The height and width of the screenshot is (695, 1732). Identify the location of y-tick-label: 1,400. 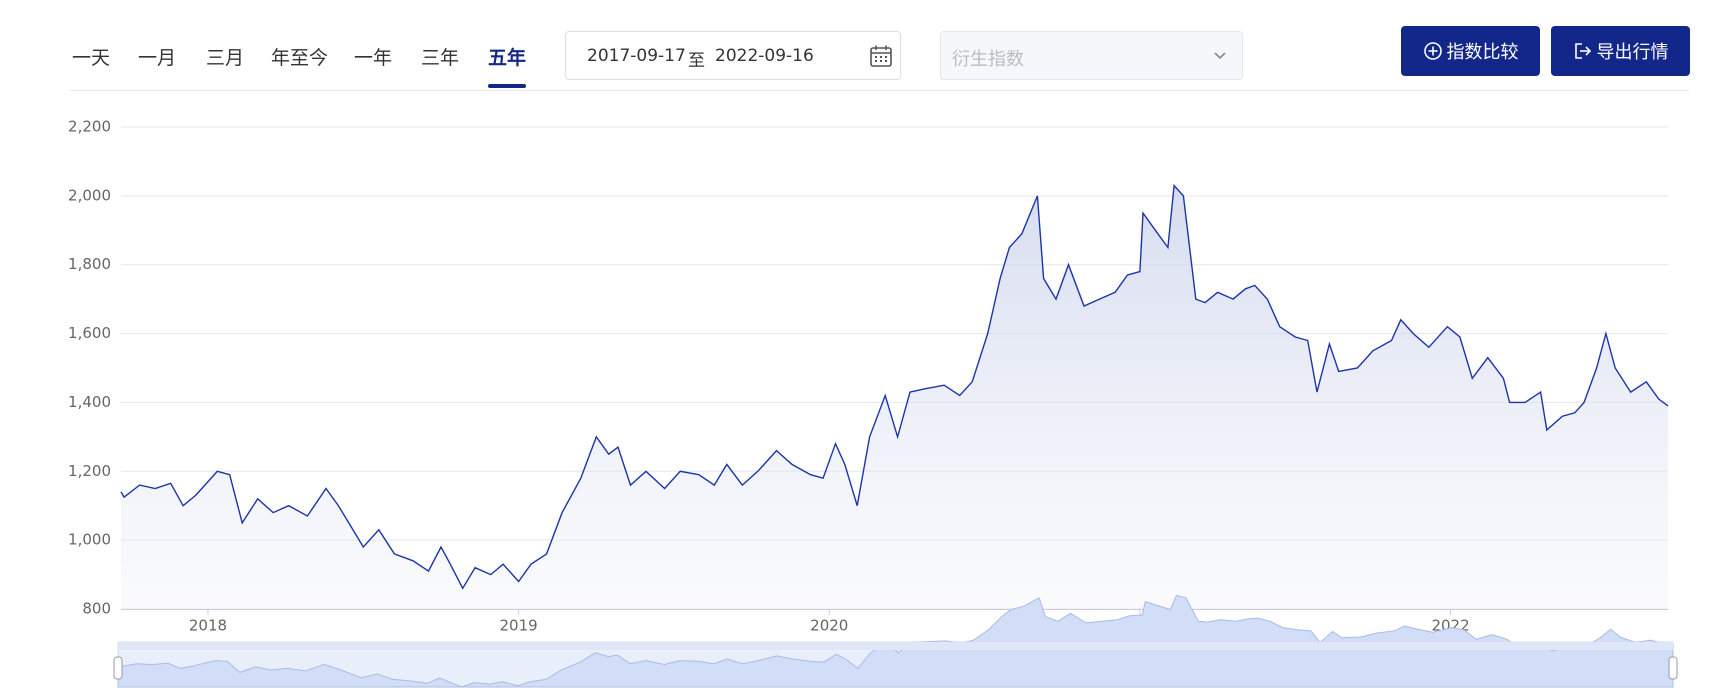
(89, 402).